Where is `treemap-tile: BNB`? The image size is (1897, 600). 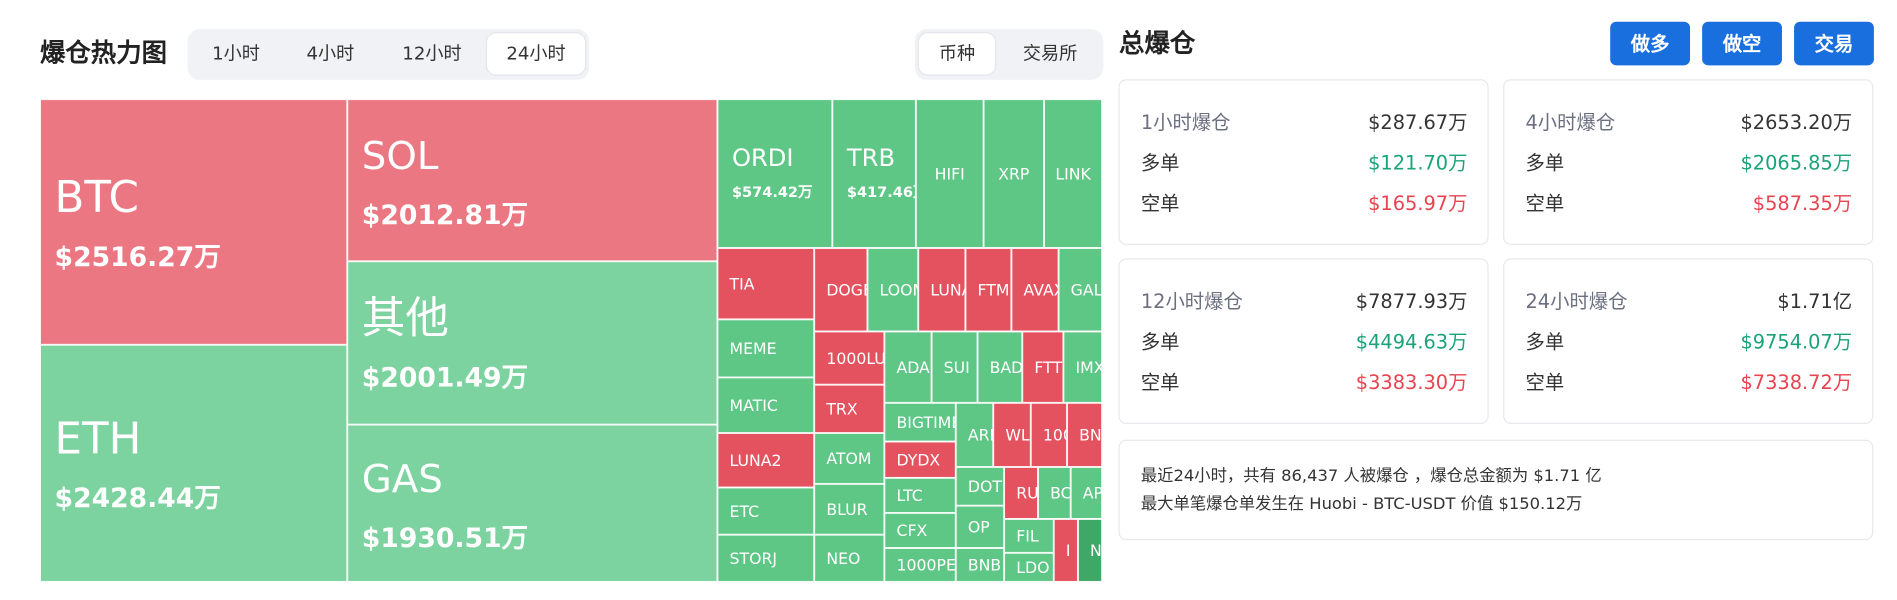
treemap-tile: BNB is located at coordinates (980, 564).